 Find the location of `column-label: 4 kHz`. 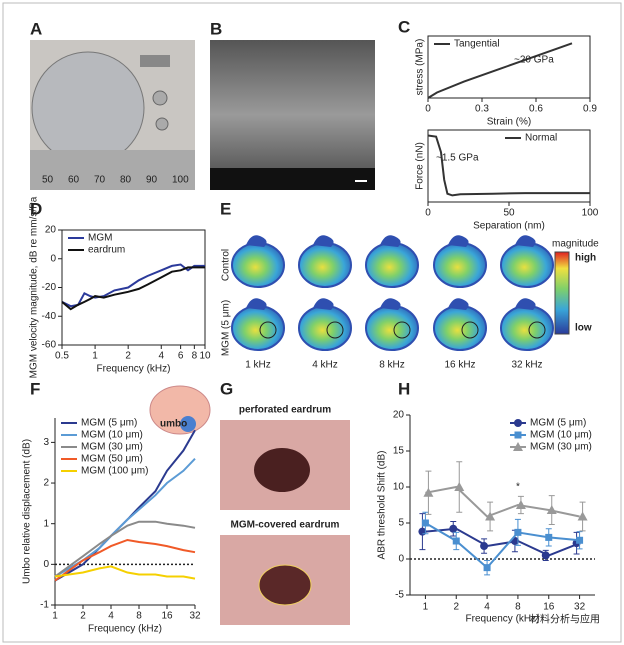

column-label: 4 kHz is located at coordinates (325, 365).